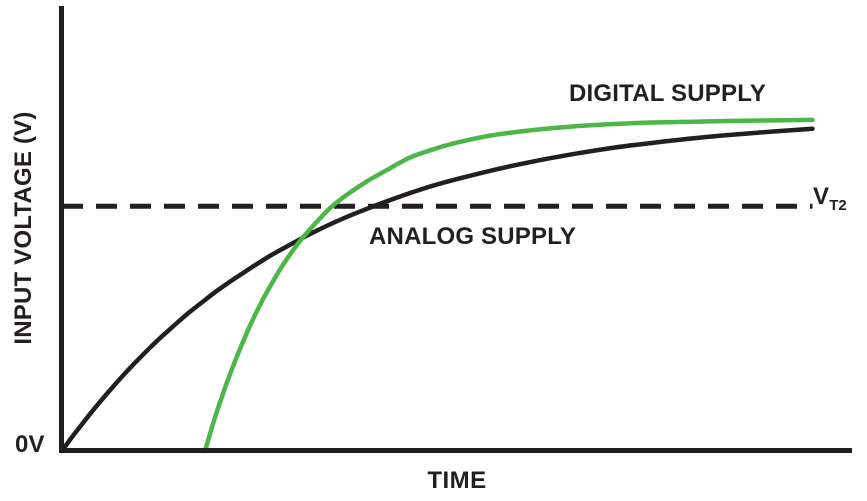 The image size is (867, 501). I want to click on origin-zero-volt-label: 0V, so click(30, 444).